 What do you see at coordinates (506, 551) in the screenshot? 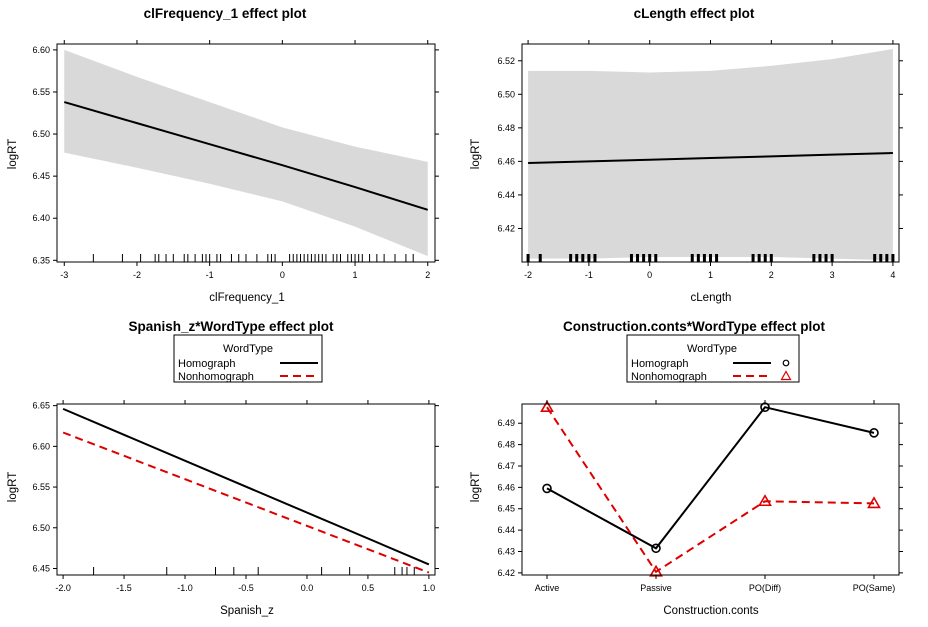
I see `y-tick-label: 6.43` at bounding box center [506, 551].